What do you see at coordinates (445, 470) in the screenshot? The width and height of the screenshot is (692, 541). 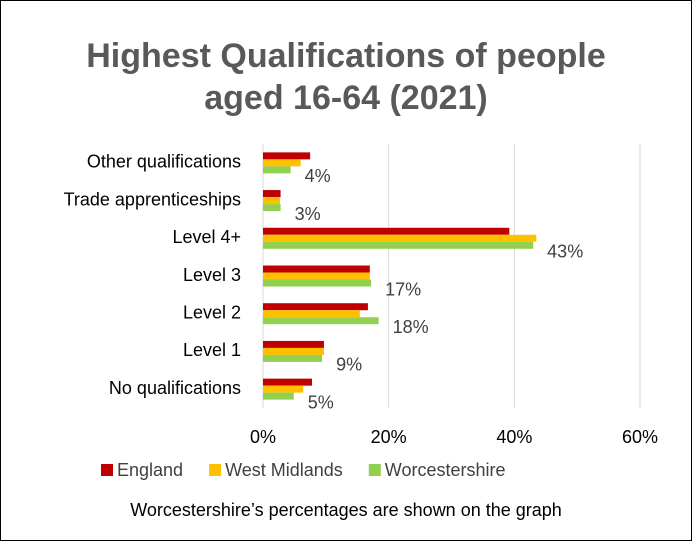 I see `legend-label: Worcestershire` at bounding box center [445, 470].